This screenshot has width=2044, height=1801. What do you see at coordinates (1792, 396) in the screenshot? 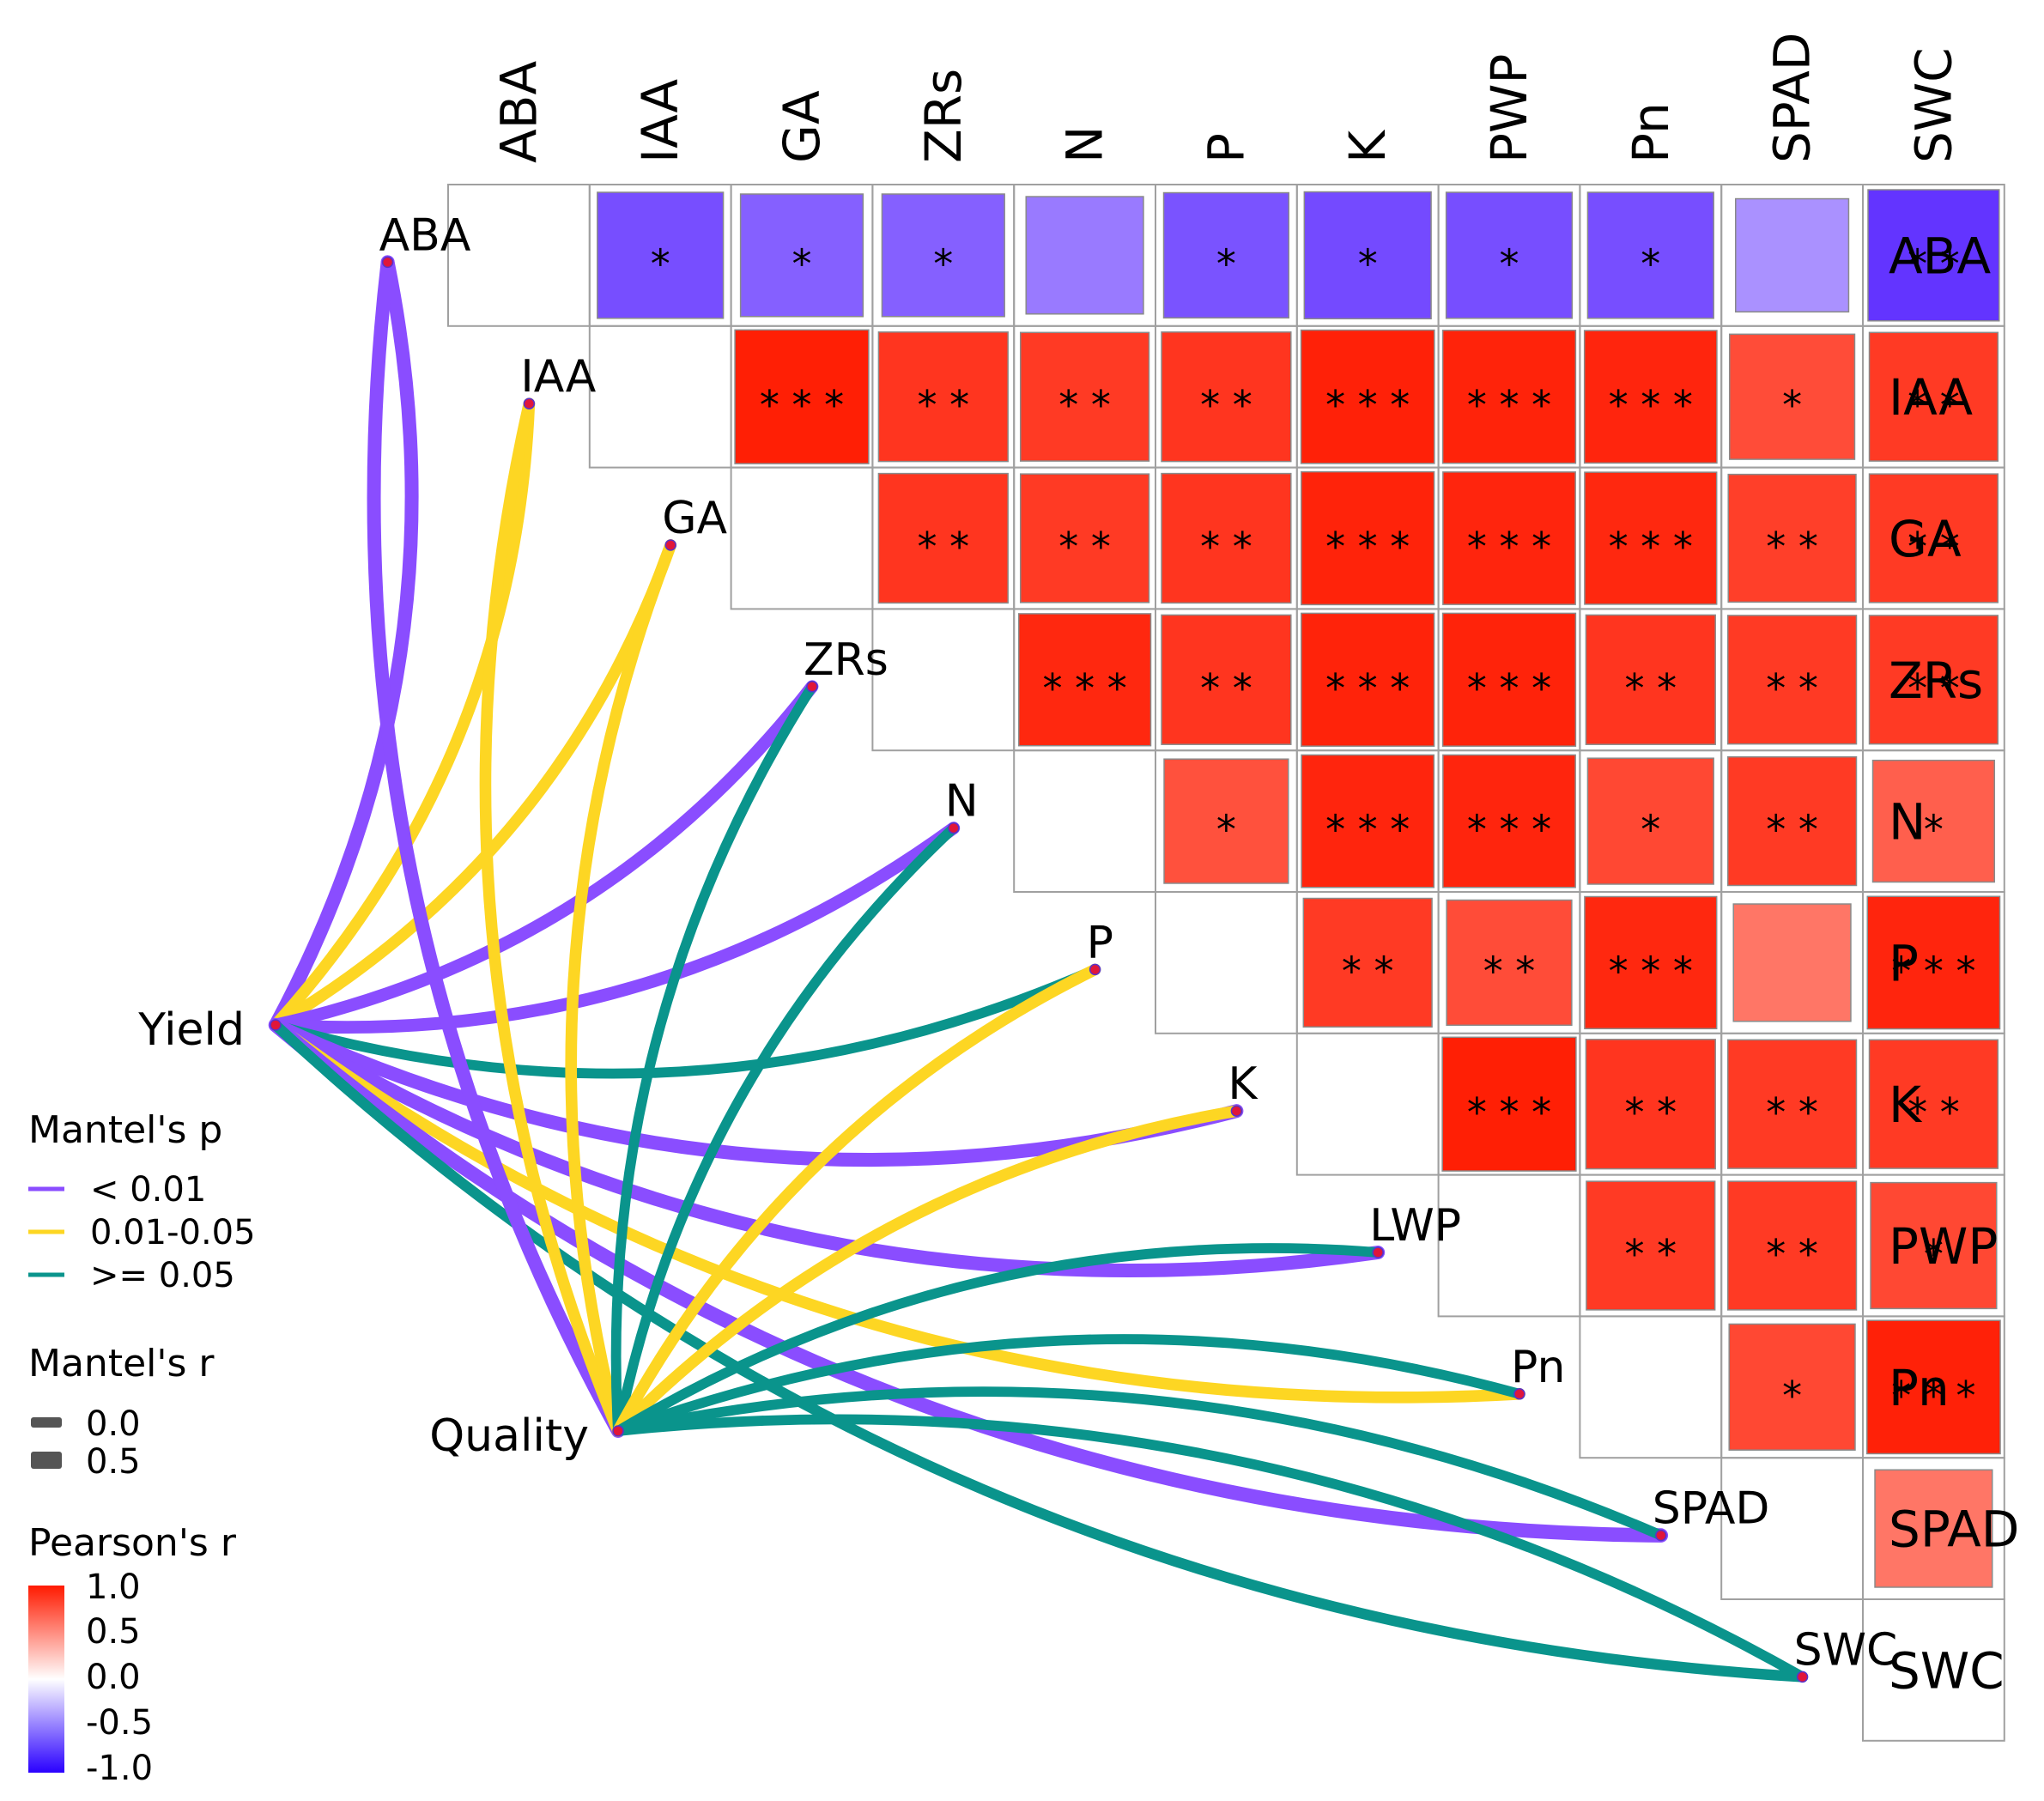
I see `cell-IAA-SPAD` at bounding box center [1792, 396].